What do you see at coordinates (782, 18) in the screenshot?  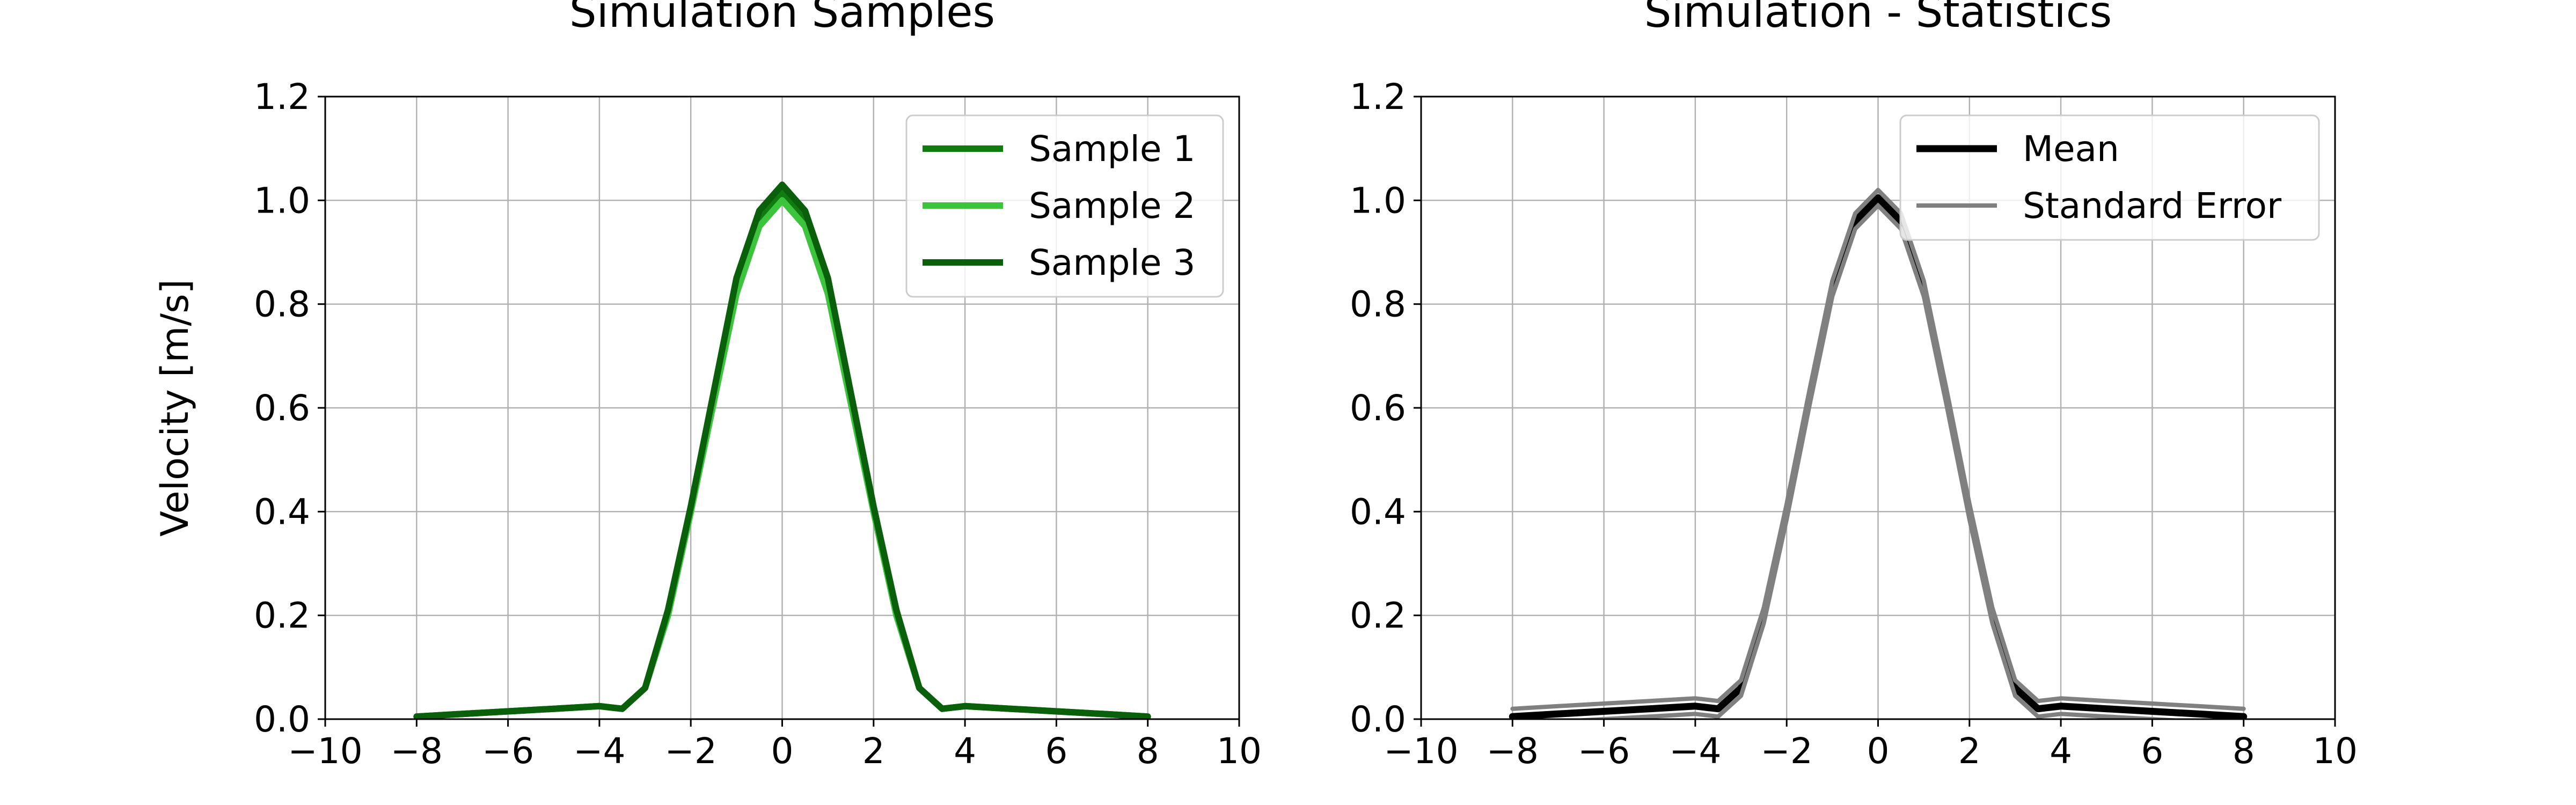 I see `chart-title: Simulation Samples` at bounding box center [782, 18].